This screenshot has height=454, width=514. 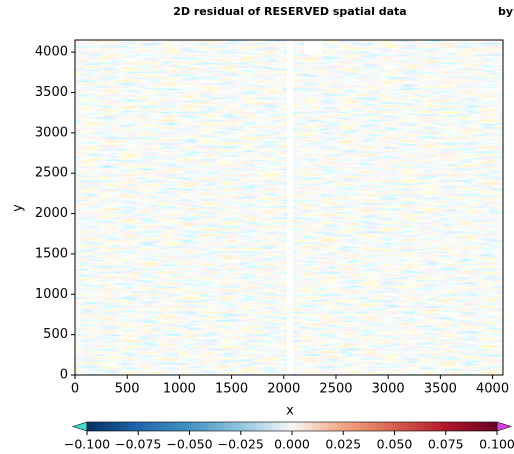 What do you see at coordinates (505, 11) in the screenshot?
I see `chart-title-extra: by` at bounding box center [505, 11].